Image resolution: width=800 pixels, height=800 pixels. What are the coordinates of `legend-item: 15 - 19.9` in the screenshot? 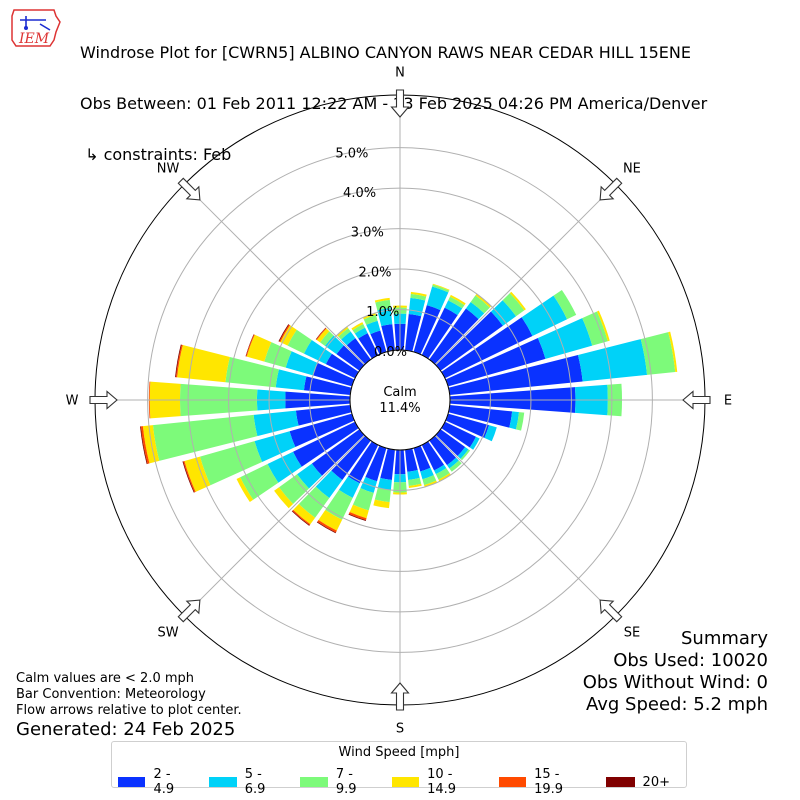 It's located at (544, 782).